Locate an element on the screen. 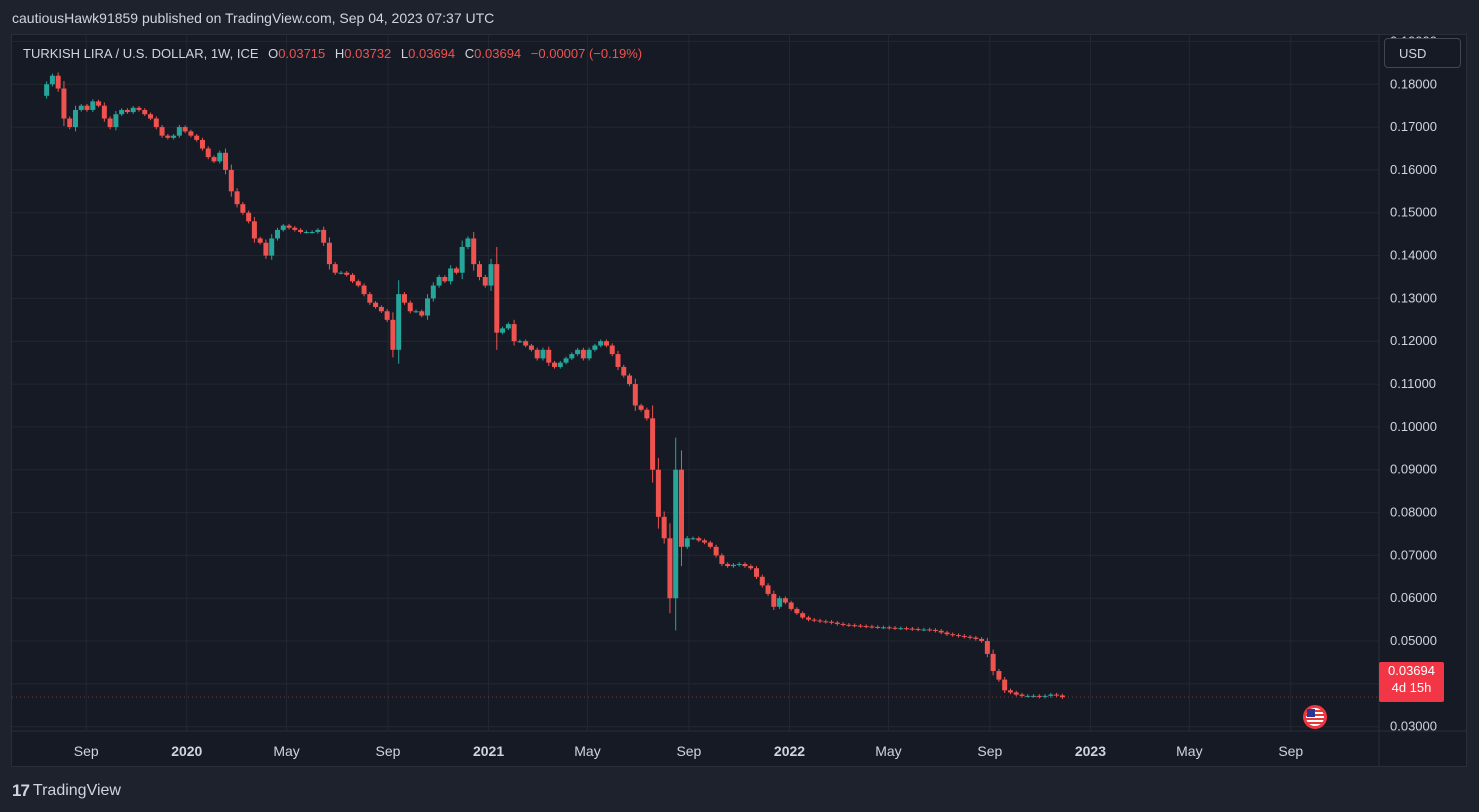 The height and width of the screenshot is (812, 1479). y-tick-label: 0.17000 is located at coordinates (1413, 126).